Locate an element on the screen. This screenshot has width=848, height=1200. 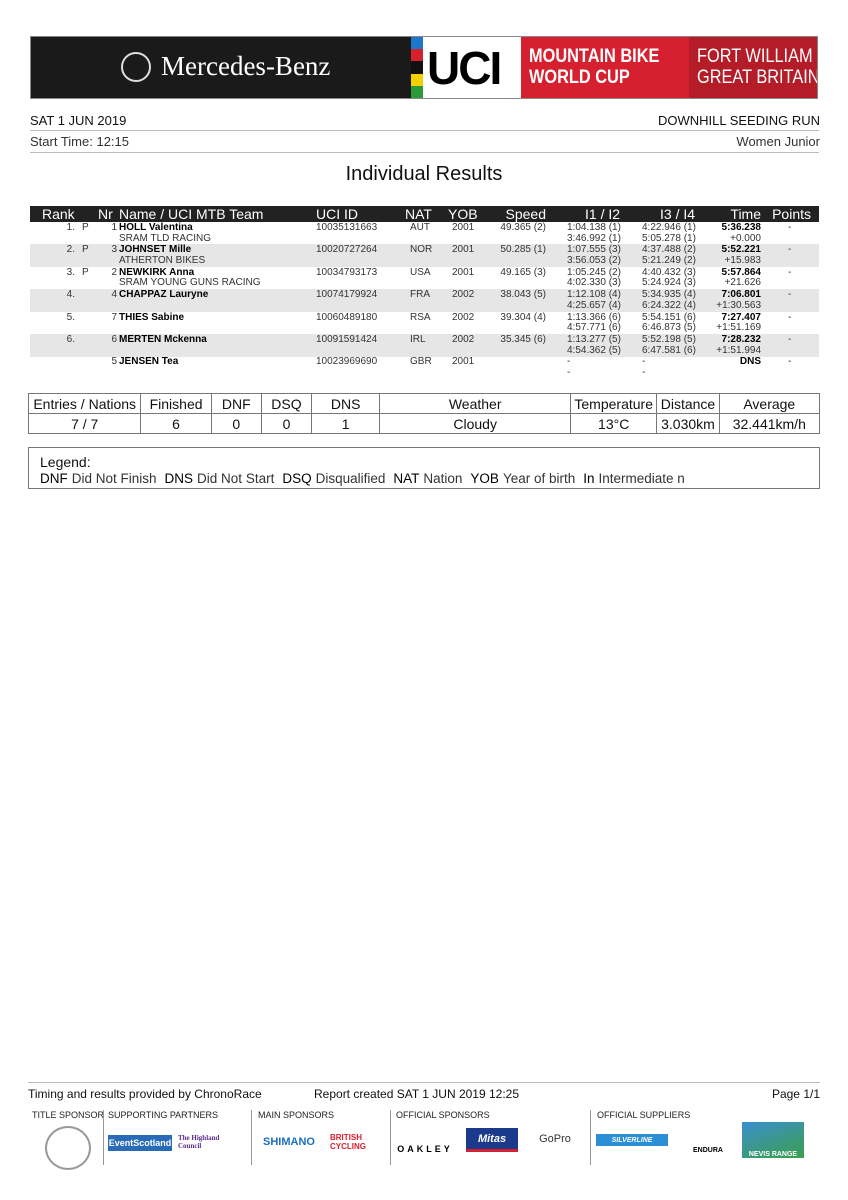
cell-yob: 2002 is located at coordinates (463, 295).